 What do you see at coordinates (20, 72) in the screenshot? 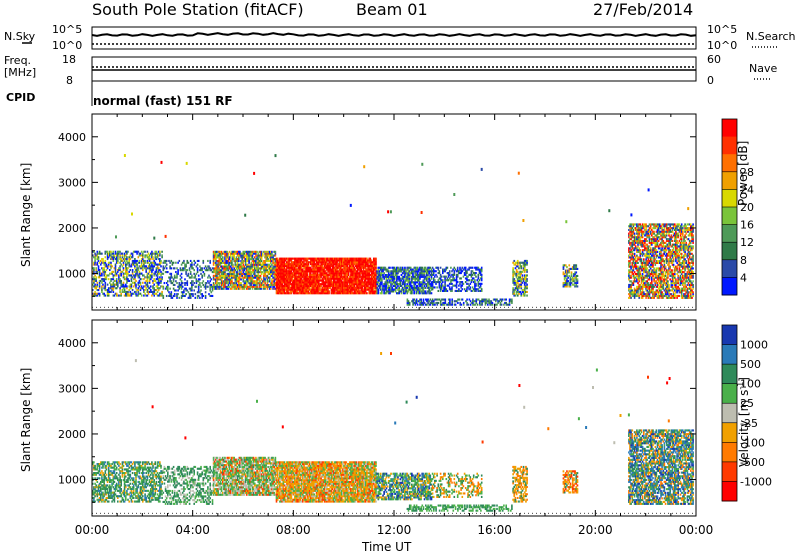
I see `freq-unit-label: [MHz]` at bounding box center [20, 72].